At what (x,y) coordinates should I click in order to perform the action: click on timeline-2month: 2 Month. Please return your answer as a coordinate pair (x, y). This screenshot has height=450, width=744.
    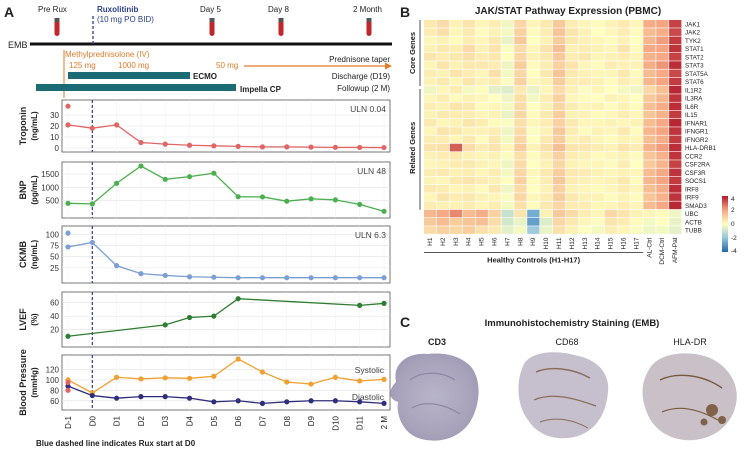
    Looking at the image, I should click on (367, 9).